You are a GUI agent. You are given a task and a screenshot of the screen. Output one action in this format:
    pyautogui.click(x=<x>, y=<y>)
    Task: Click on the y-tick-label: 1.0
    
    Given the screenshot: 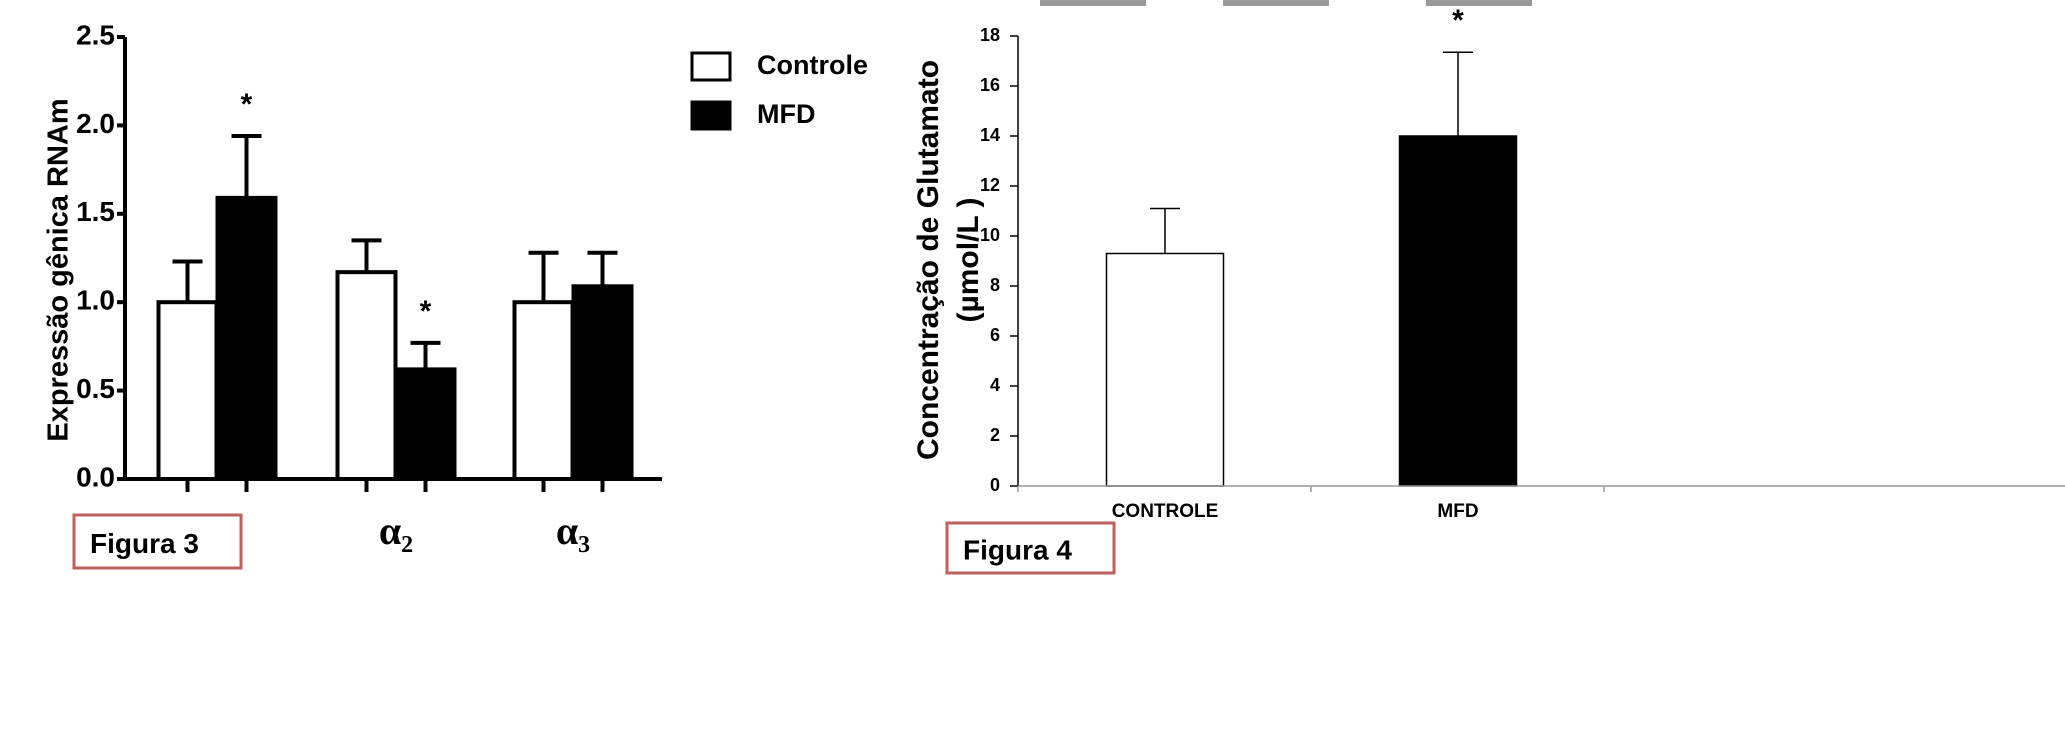 What is the action you would take?
    pyautogui.click(x=95, y=300)
    